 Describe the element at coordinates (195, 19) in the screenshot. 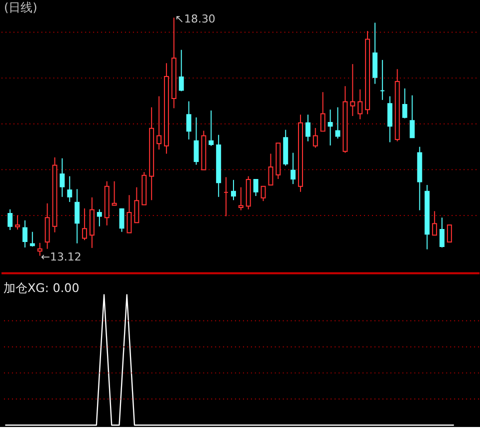

I see `annotation: ↖18.30` at that location.